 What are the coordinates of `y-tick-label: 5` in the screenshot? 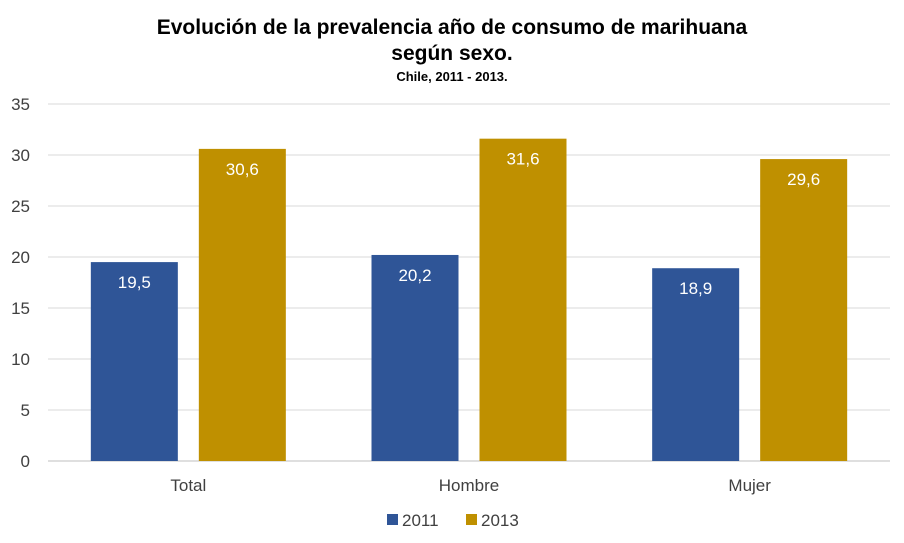 It's located at (25, 410).